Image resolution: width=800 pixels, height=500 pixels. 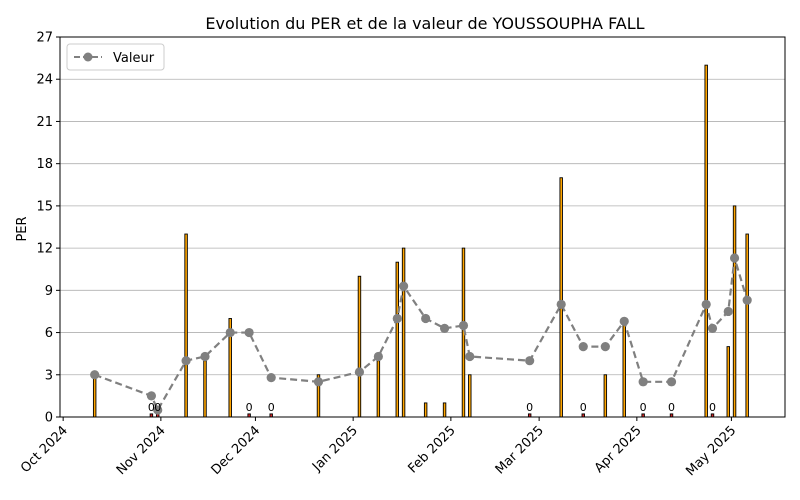 What do you see at coordinates (134, 58) in the screenshot?
I see `legend-label-valeur: Valeur` at bounding box center [134, 58].